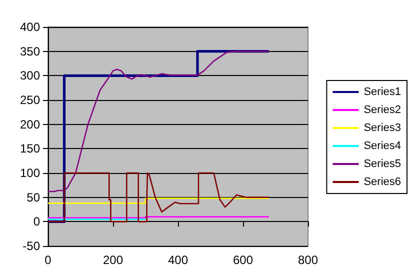  Describe the element at coordinates (382, 164) in the screenshot. I see `legend-label: Series5` at that location.